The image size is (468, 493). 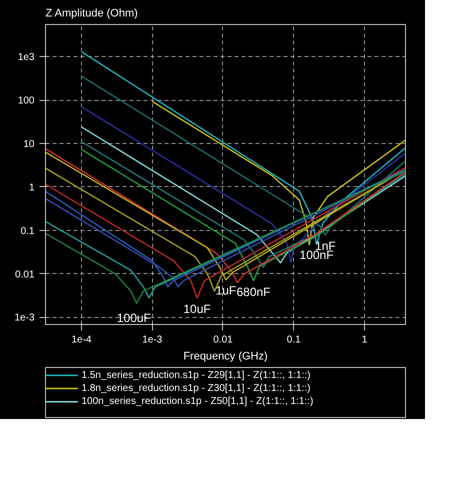 I want to click on y-tick-label: 0.01, so click(x=25, y=274).